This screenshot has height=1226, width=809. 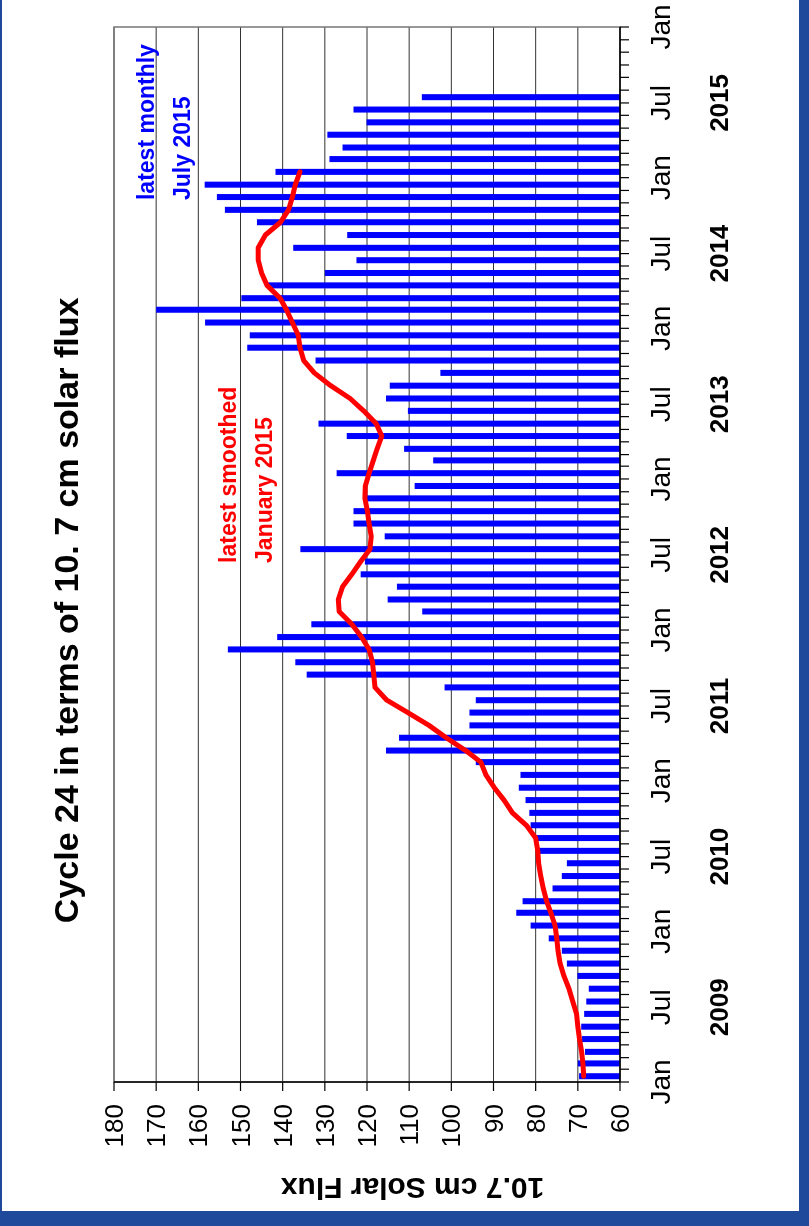 I want to click on y-tick-label: Jul 2013, so click(x=689, y=404).